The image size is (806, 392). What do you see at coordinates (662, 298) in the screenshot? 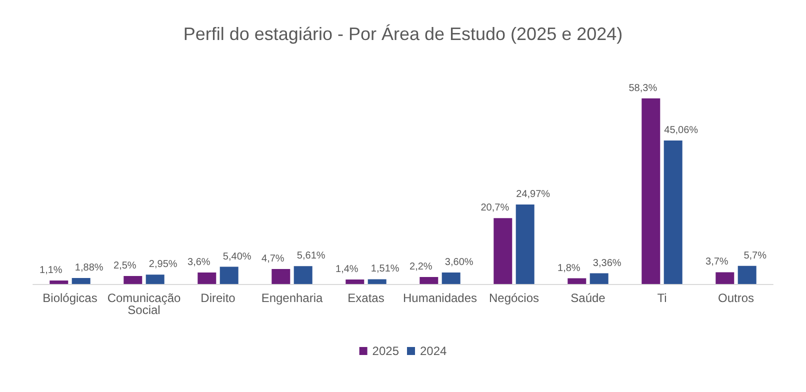
I see `x-tick-label: Ti` at bounding box center [662, 298].